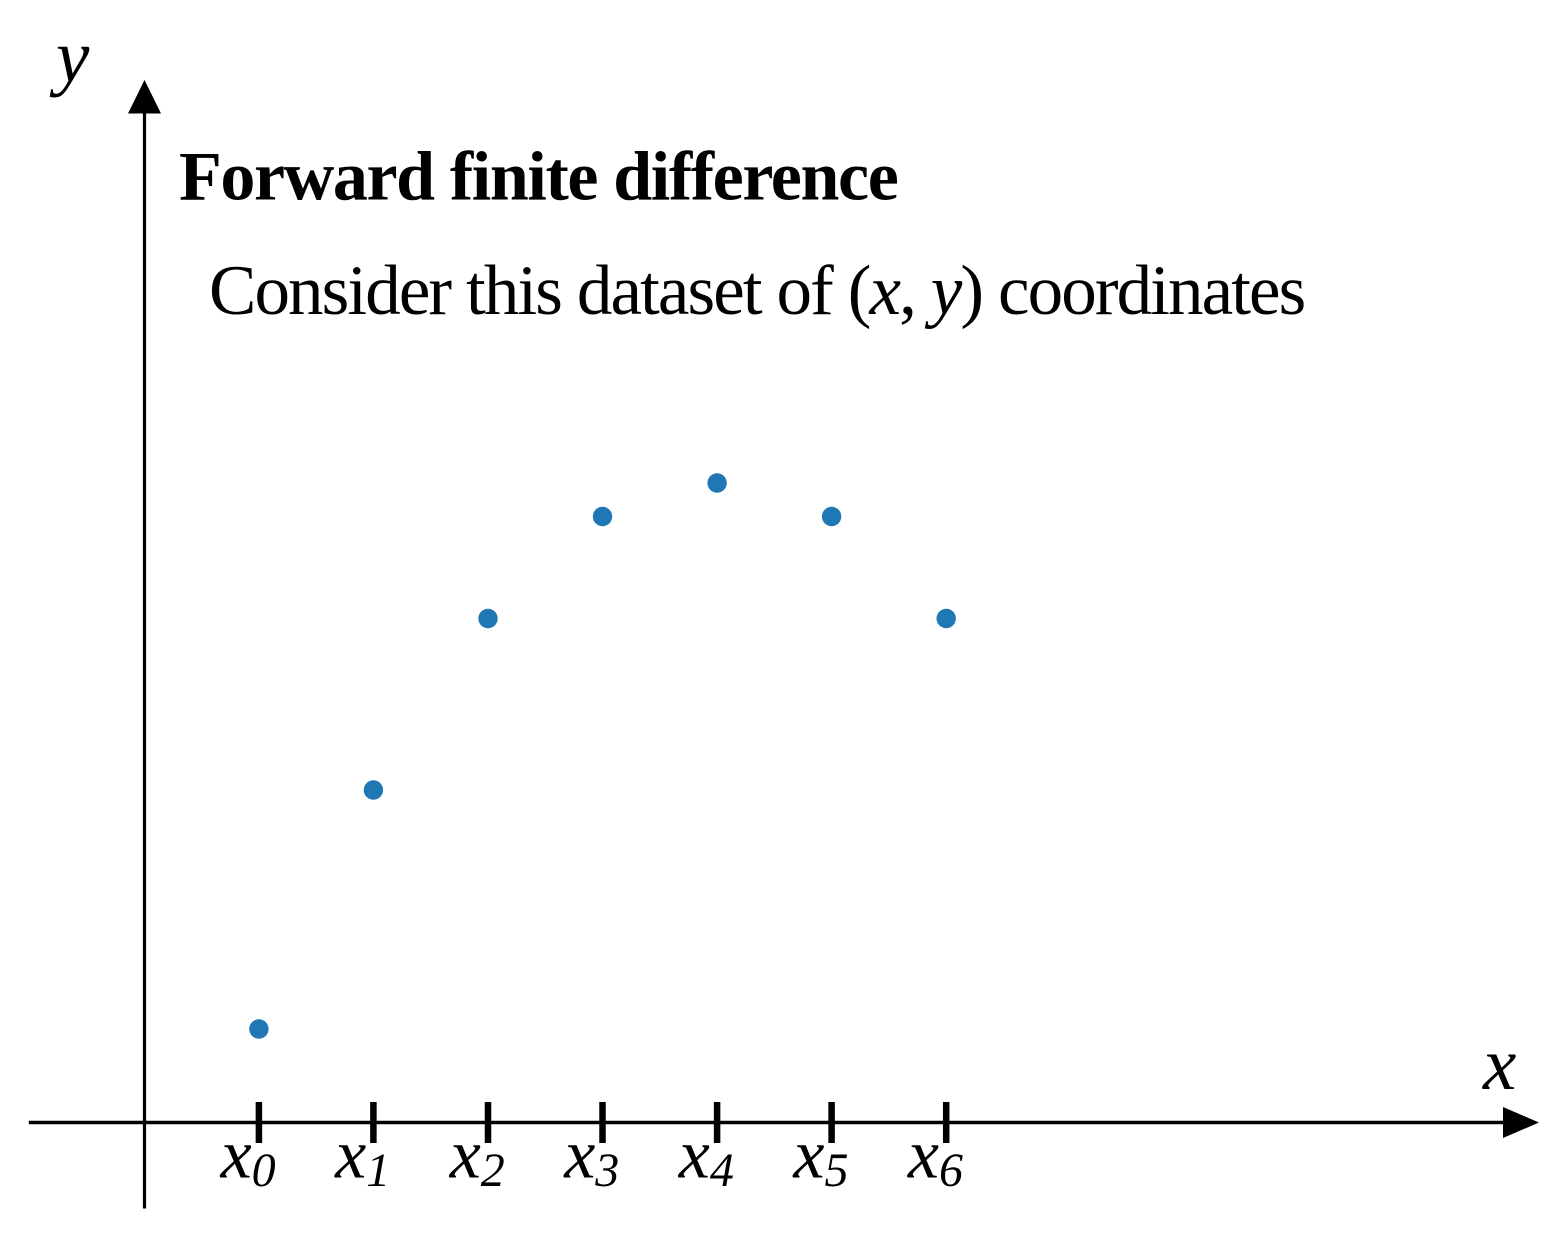 The width and height of the screenshot is (1560, 1237). What do you see at coordinates (935, 1157) in the screenshot?
I see `svg-text: x6` at bounding box center [935, 1157].